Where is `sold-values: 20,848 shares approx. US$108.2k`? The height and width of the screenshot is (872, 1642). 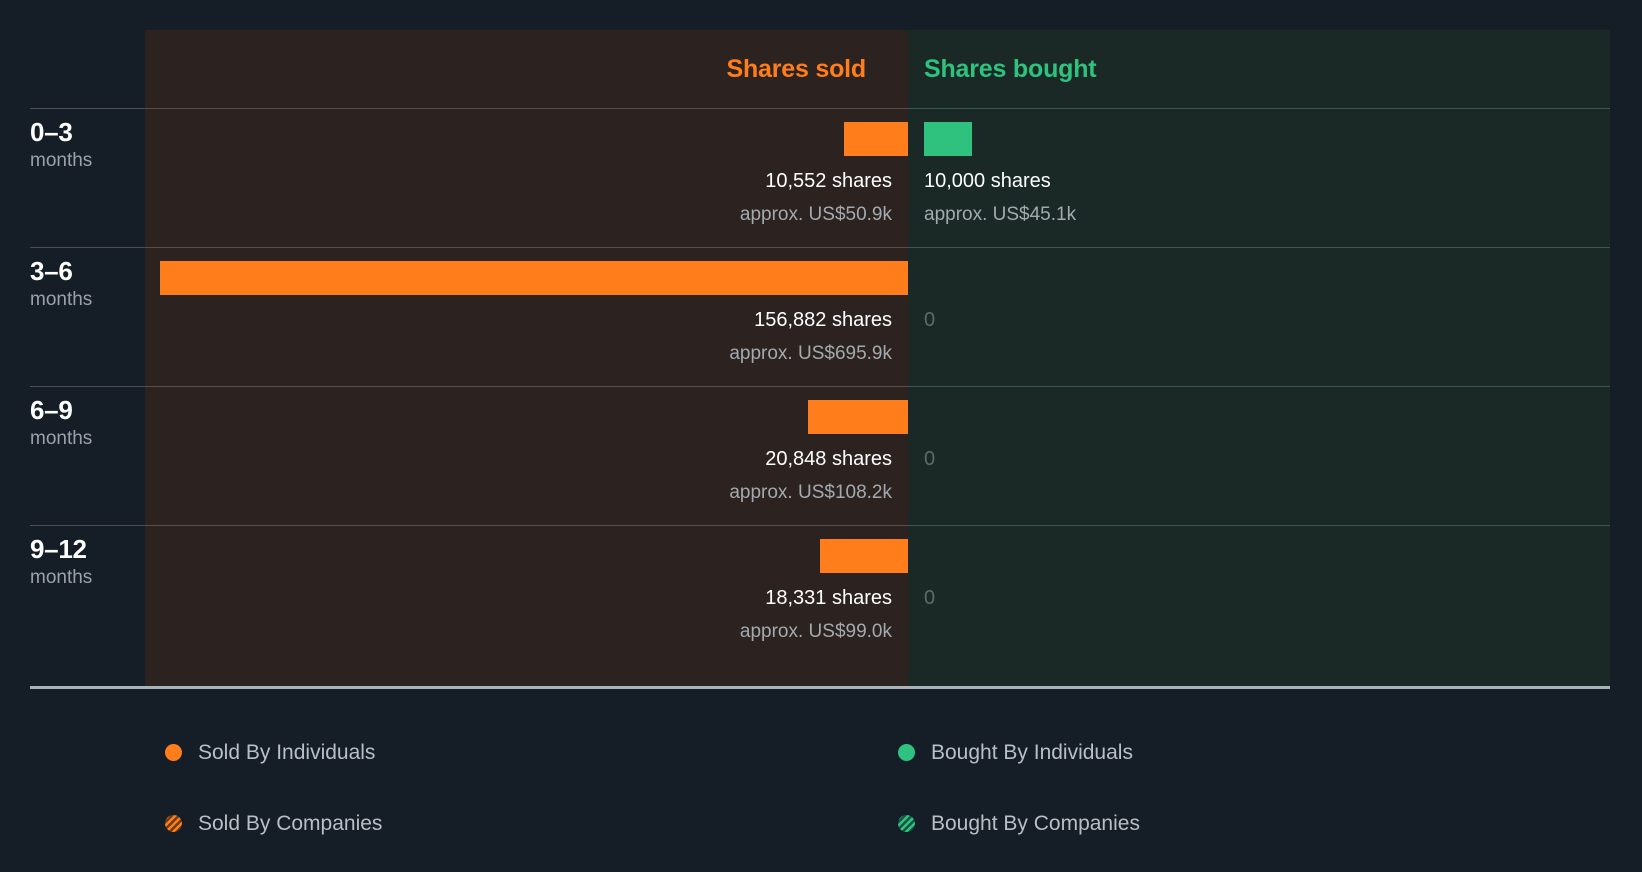 sold-values: 20,848 shares approx. US$108.2k is located at coordinates (526, 476).